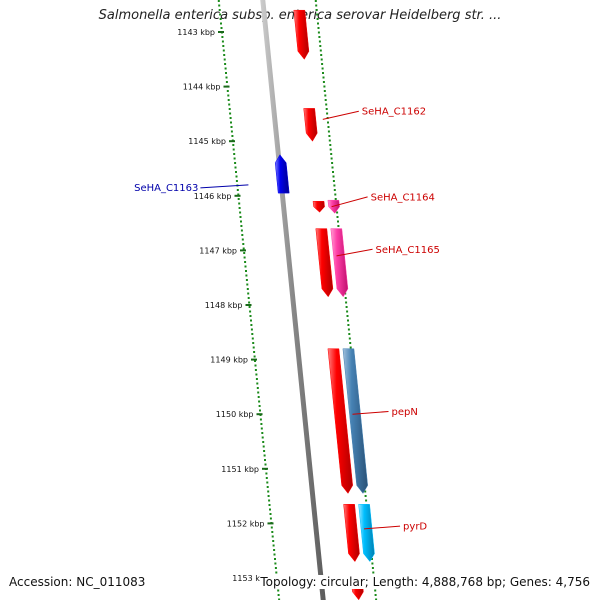  I want to click on accession-text: Accession: NC_011083, so click(77, 582).